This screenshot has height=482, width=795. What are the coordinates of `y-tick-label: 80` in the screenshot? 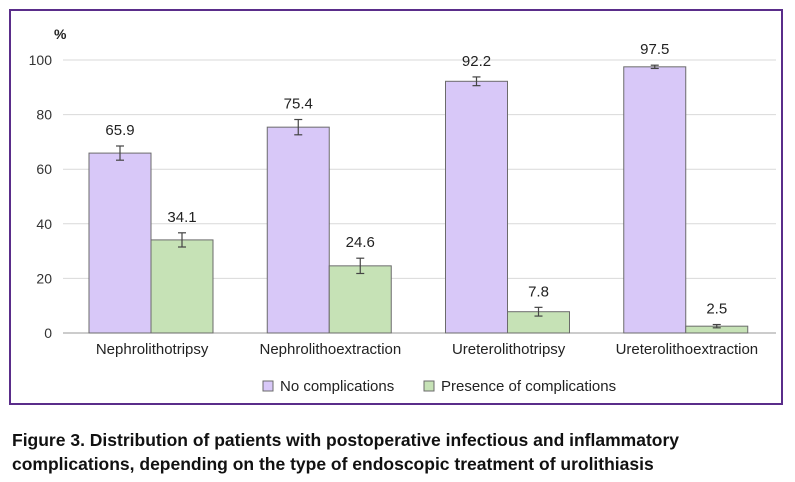 It's located at (44, 115).